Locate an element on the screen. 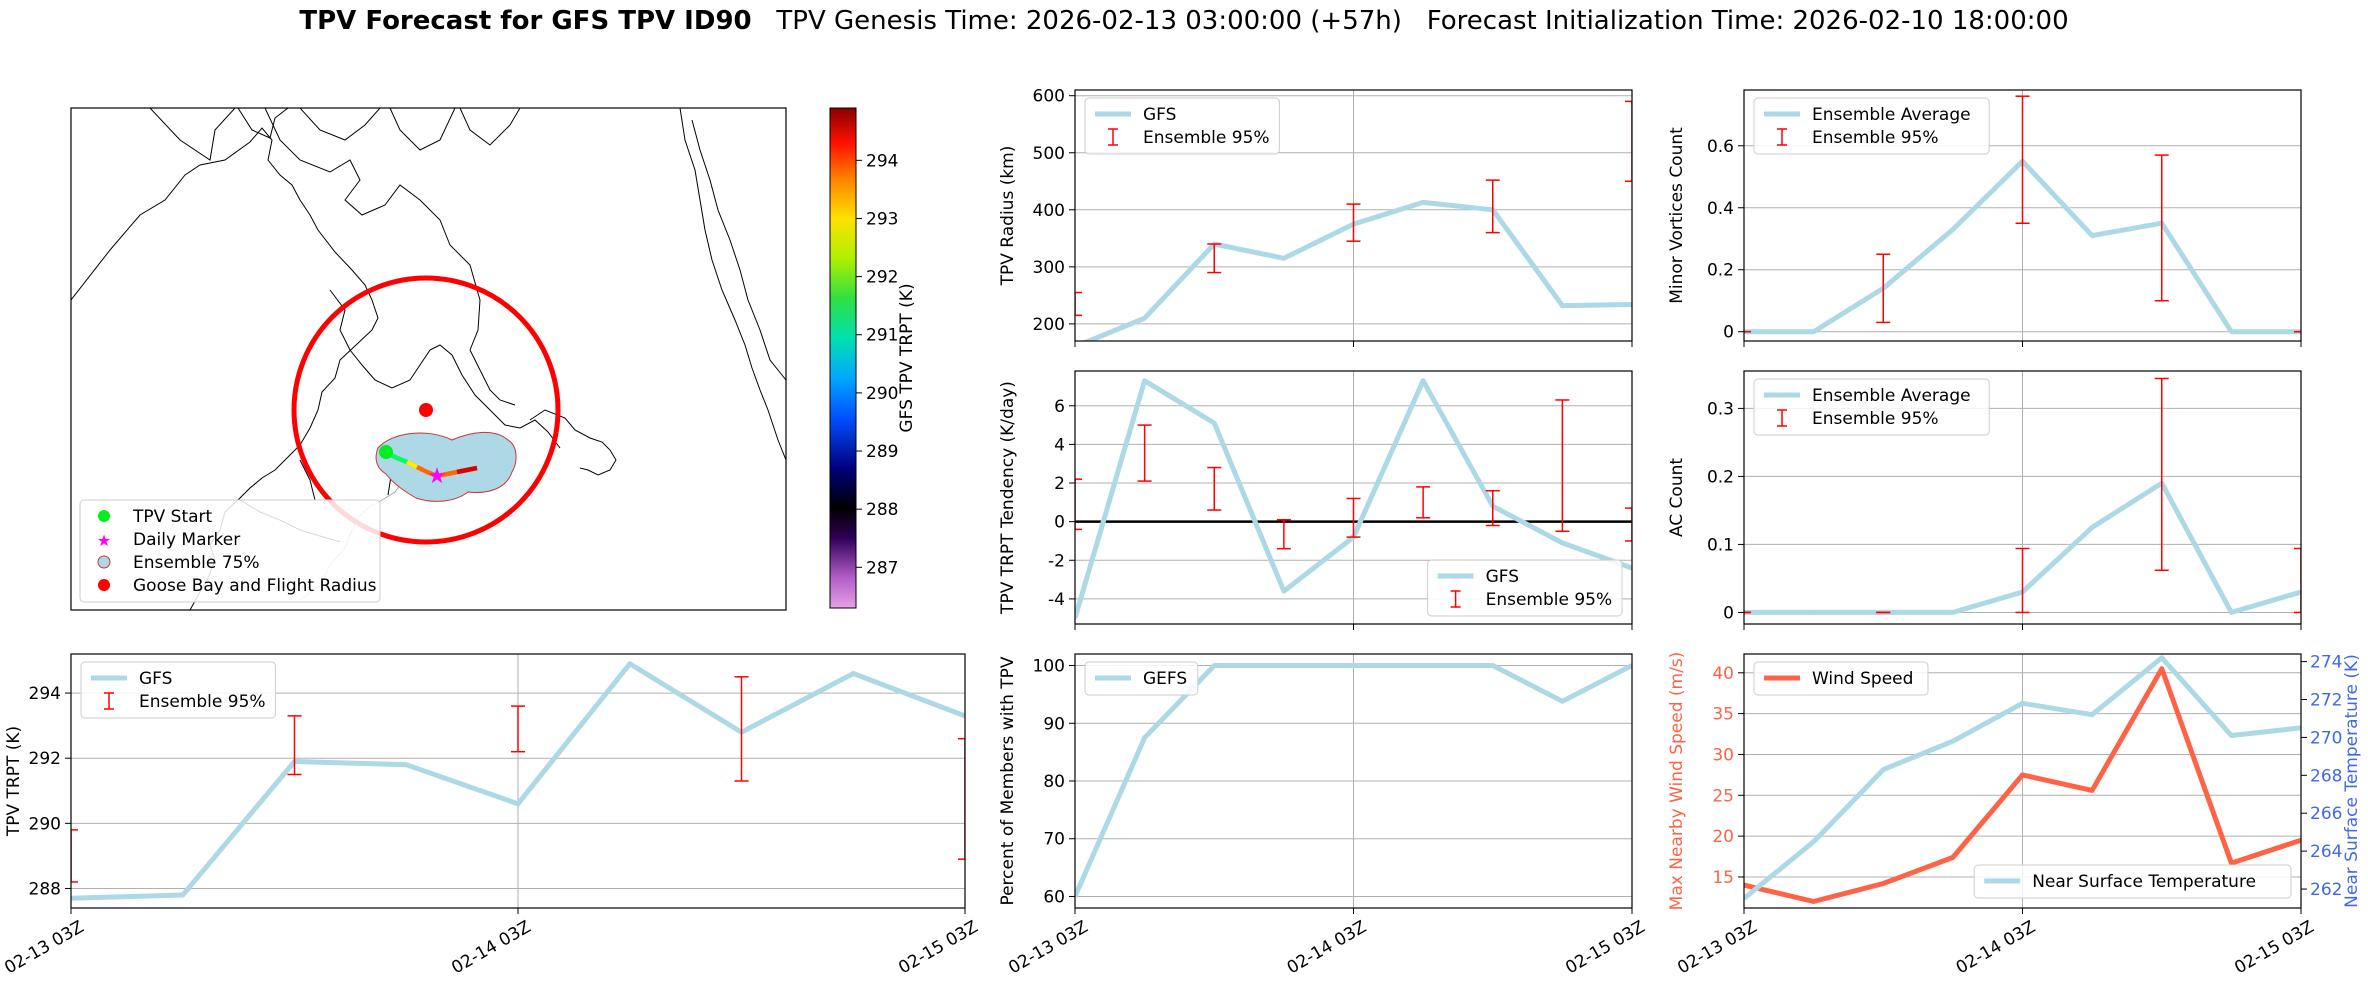 The width and height of the screenshot is (2368, 982). y-tick-label: 30 is located at coordinates (1723, 755).